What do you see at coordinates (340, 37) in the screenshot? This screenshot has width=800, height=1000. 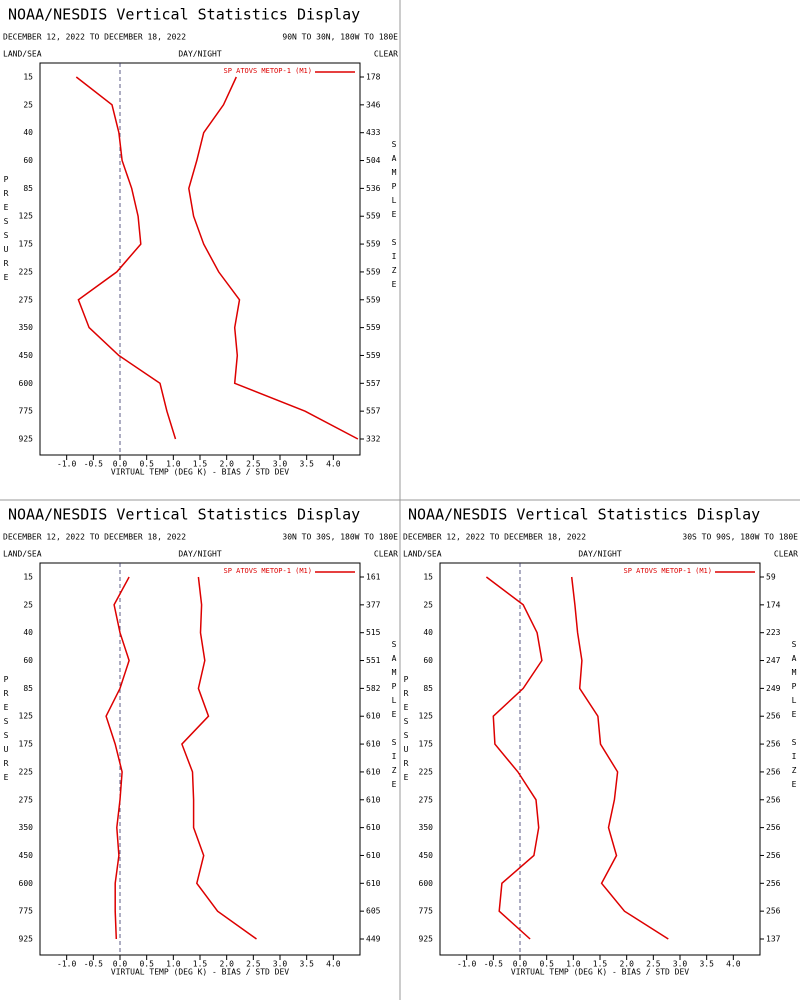 I see `region: 90N TO 30N, 180W TO 180E` at bounding box center [340, 37].